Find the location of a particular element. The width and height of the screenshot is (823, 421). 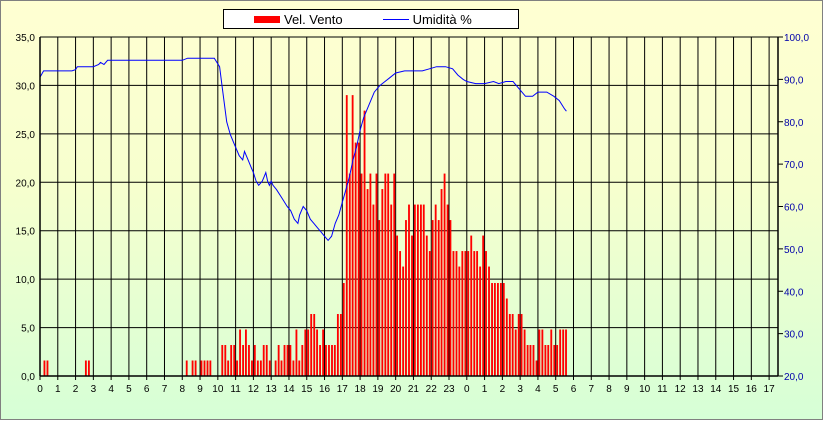

y-left-tick-label: 15,0 is located at coordinates (26, 232).